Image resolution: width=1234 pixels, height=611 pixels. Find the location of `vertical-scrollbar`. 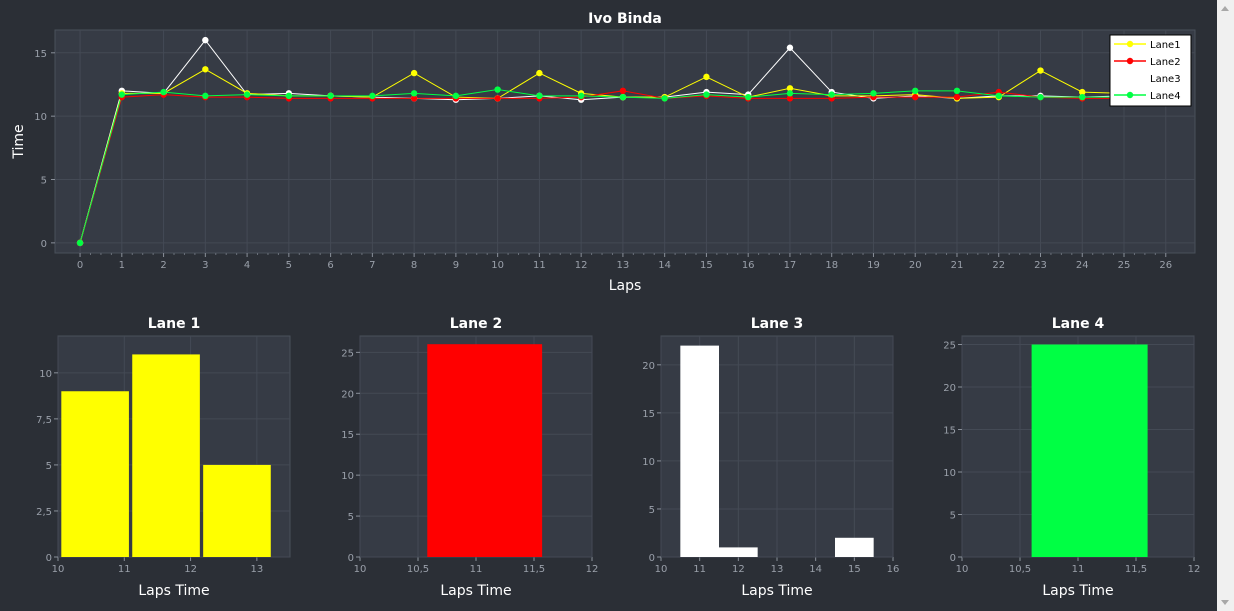

vertical-scrollbar is located at coordinates (1225, 305).